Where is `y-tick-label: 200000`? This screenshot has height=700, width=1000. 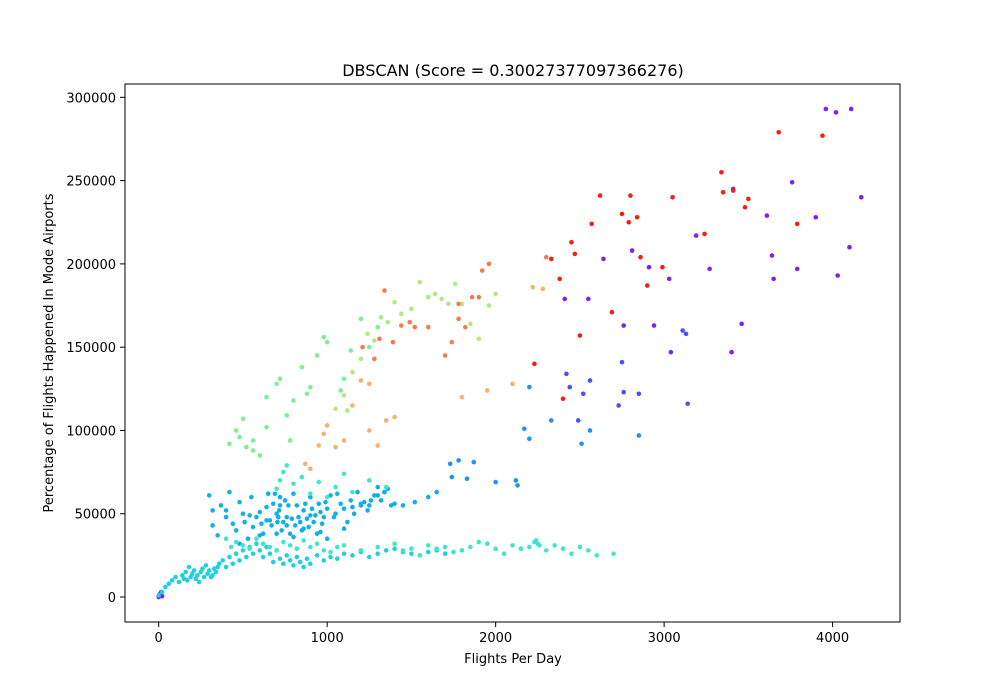
y-tick-label: 200000 is located at coordinates (91, 265).